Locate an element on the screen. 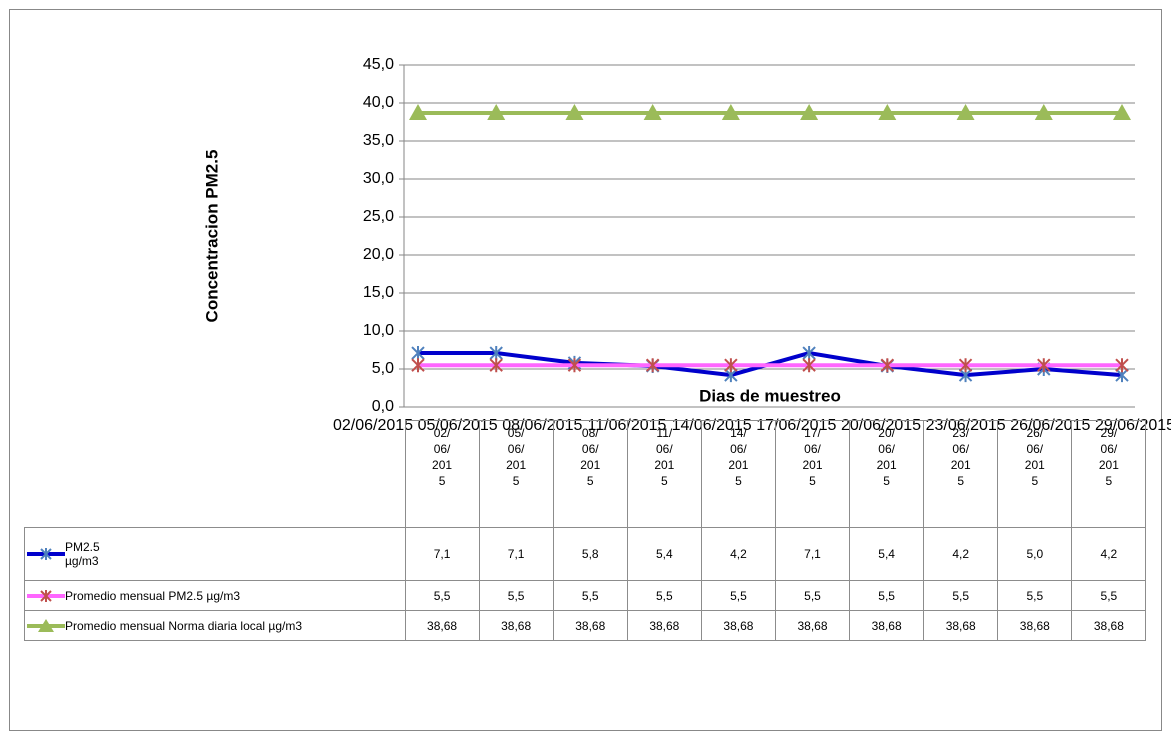  y-tick-label: 35,0 is located at coordinates (378, 140).